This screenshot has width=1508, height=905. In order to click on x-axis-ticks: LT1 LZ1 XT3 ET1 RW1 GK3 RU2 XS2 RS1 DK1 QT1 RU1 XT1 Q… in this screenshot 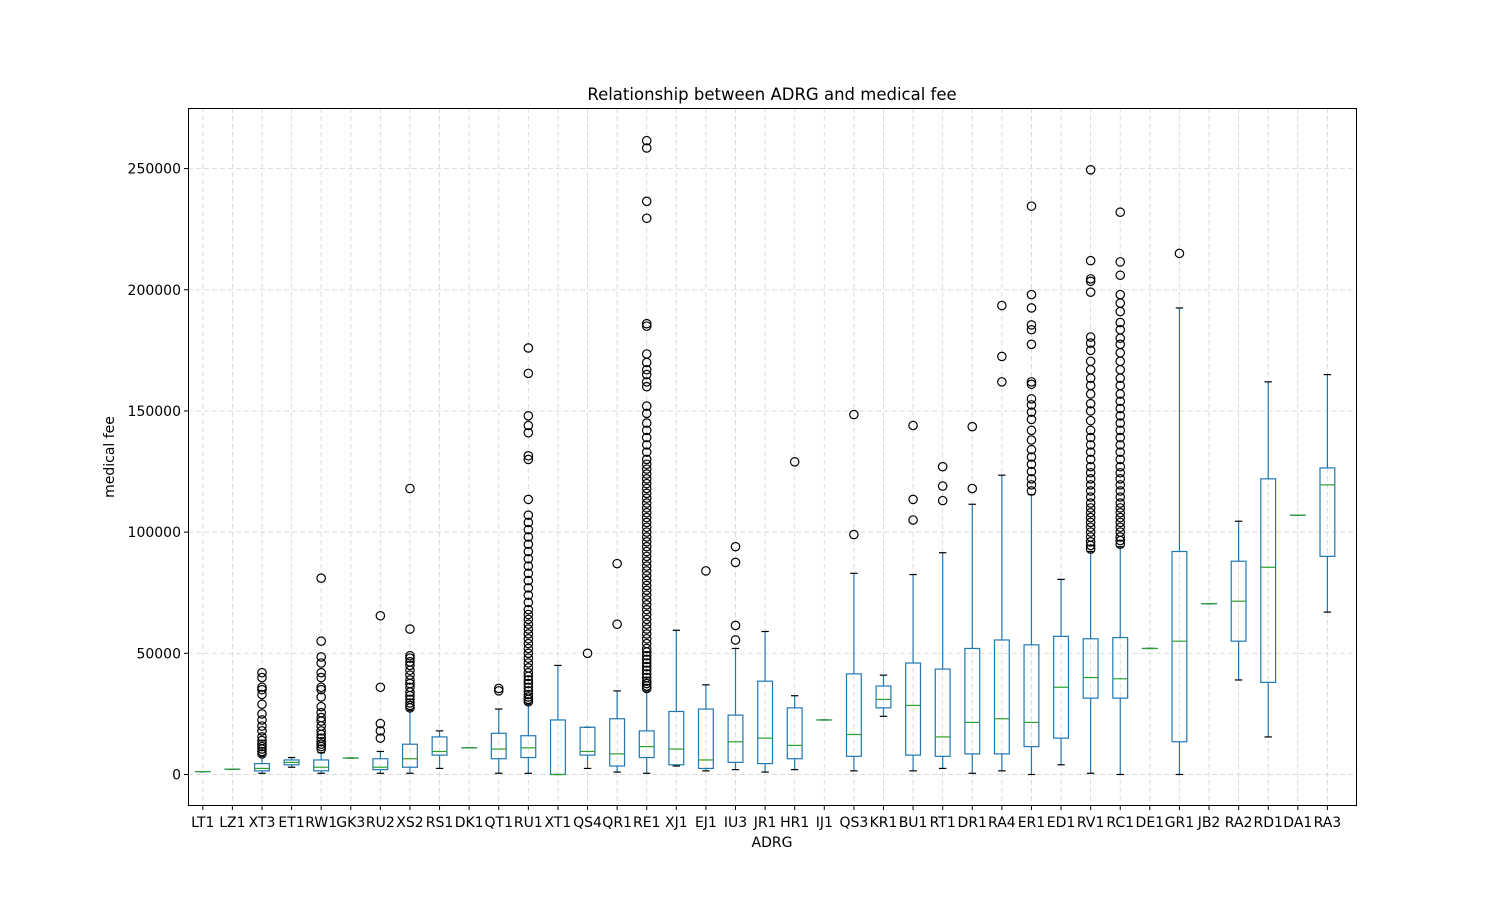, I will do `click(766, 818)`.